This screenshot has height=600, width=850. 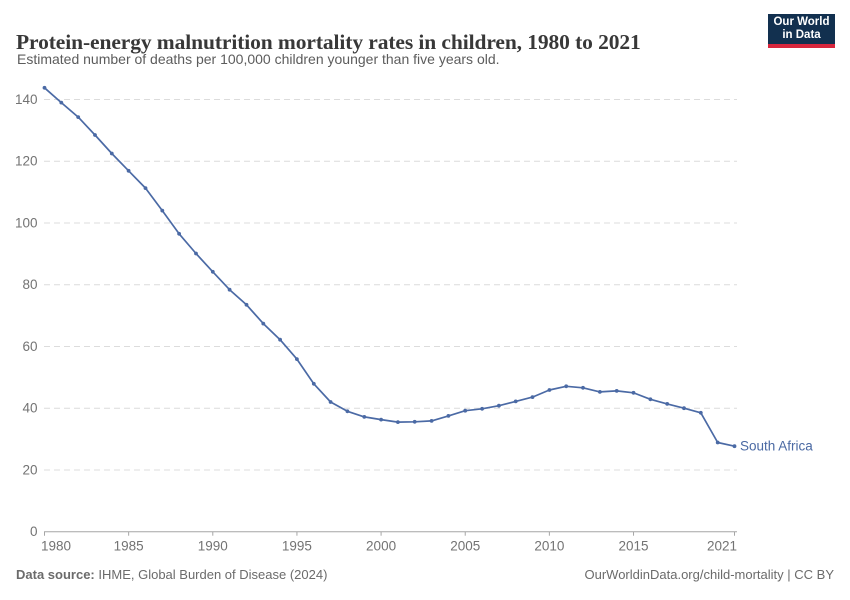 I want to click on data-source-value: IHME, Global Burden of Disease (2024), so click(x=211, y=574).